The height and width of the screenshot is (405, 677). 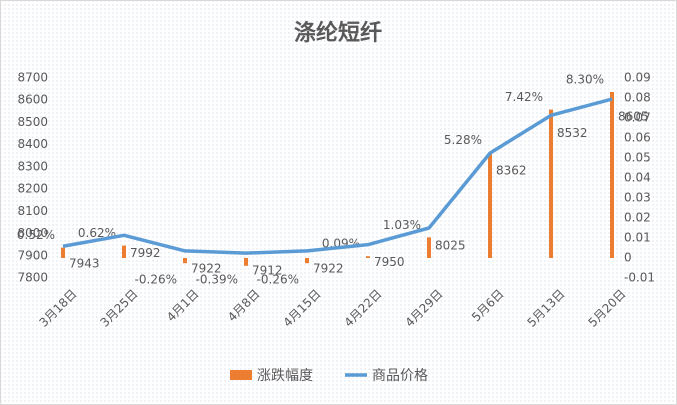 What do you see at coordinates (84, 264) in the screenshot?
I see `line-value-label: 7943` at bounding box center [84, 264].